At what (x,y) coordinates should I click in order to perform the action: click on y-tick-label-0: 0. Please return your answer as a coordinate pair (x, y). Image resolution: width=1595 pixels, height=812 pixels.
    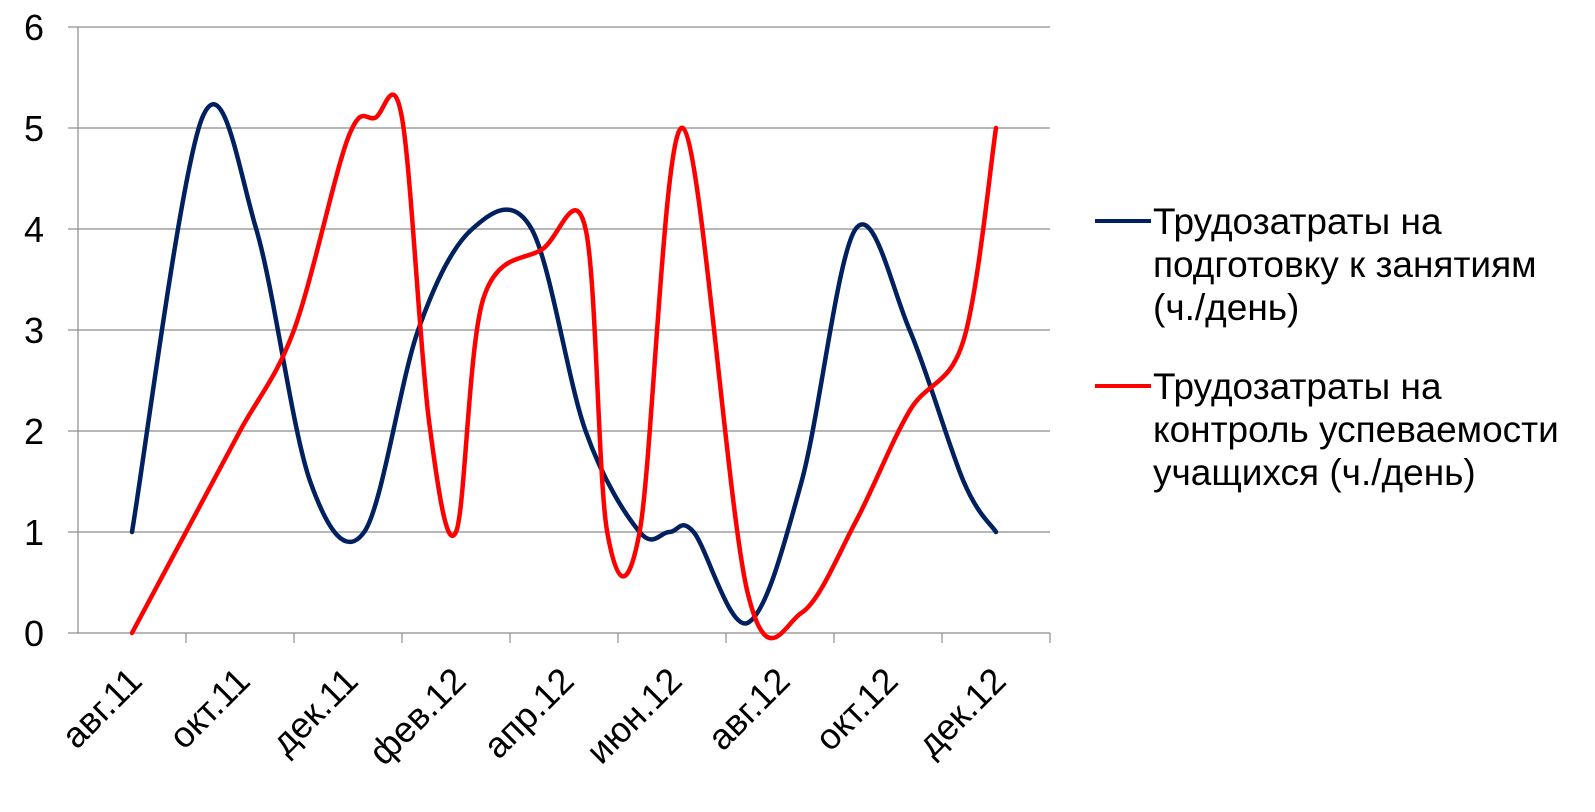
    Looking at the image, I should click on (34, 633).